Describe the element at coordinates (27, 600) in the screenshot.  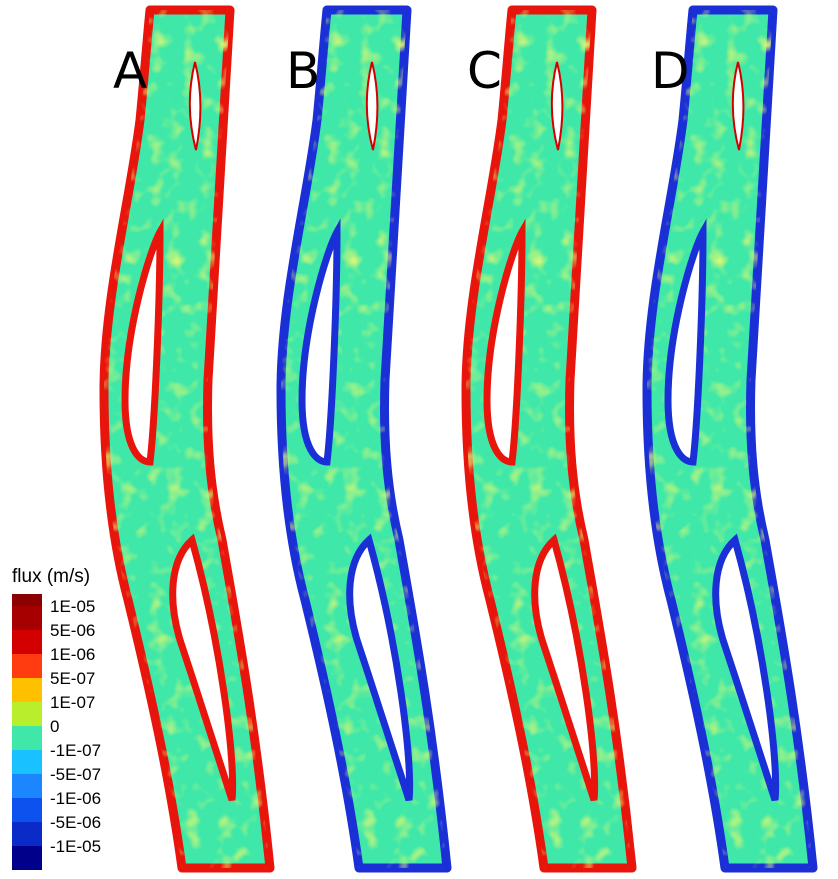
I see `colorbar-cap` at that location.